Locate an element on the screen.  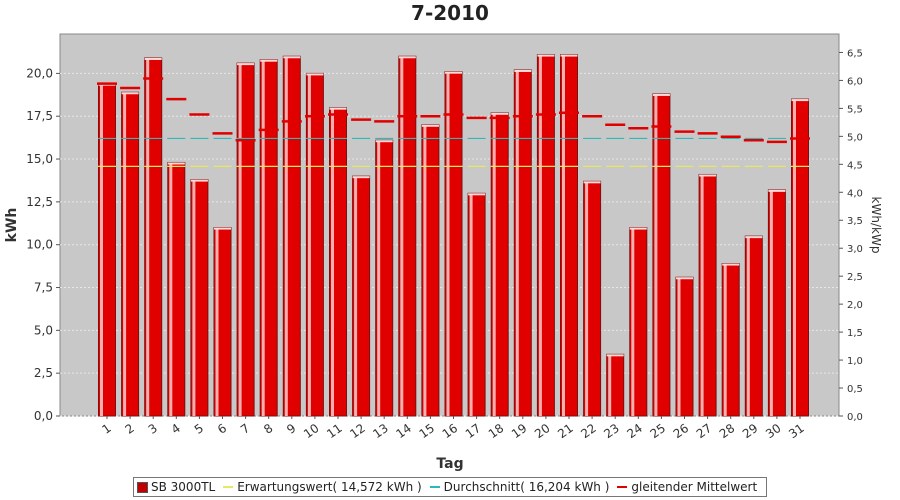
x-tick-label: 23 is located at coordinates (611, 431).